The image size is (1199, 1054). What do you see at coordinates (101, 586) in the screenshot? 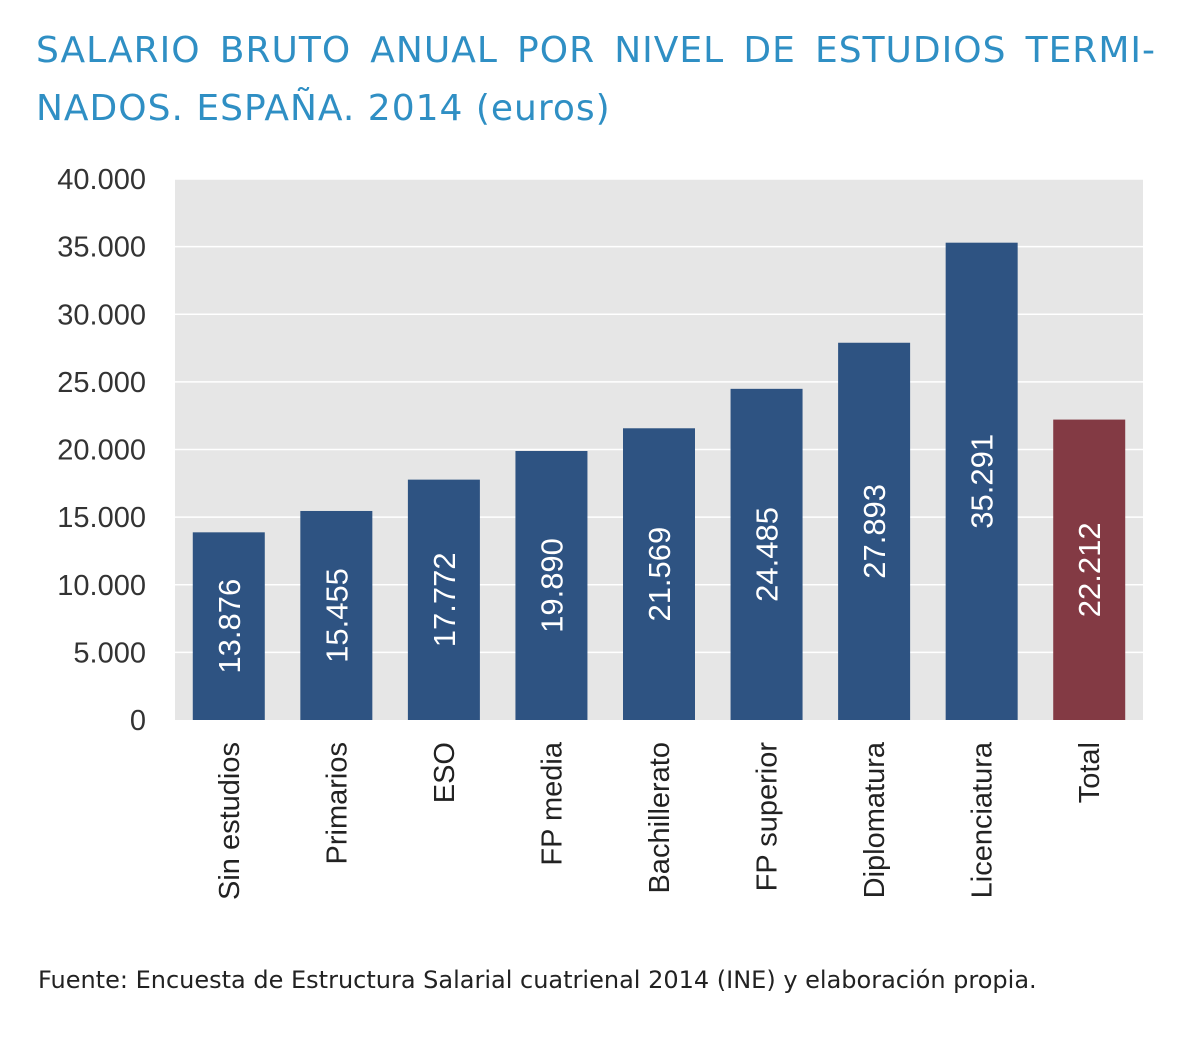
I see `y-tick-label: 10.000` at bounding box center [101, 586].